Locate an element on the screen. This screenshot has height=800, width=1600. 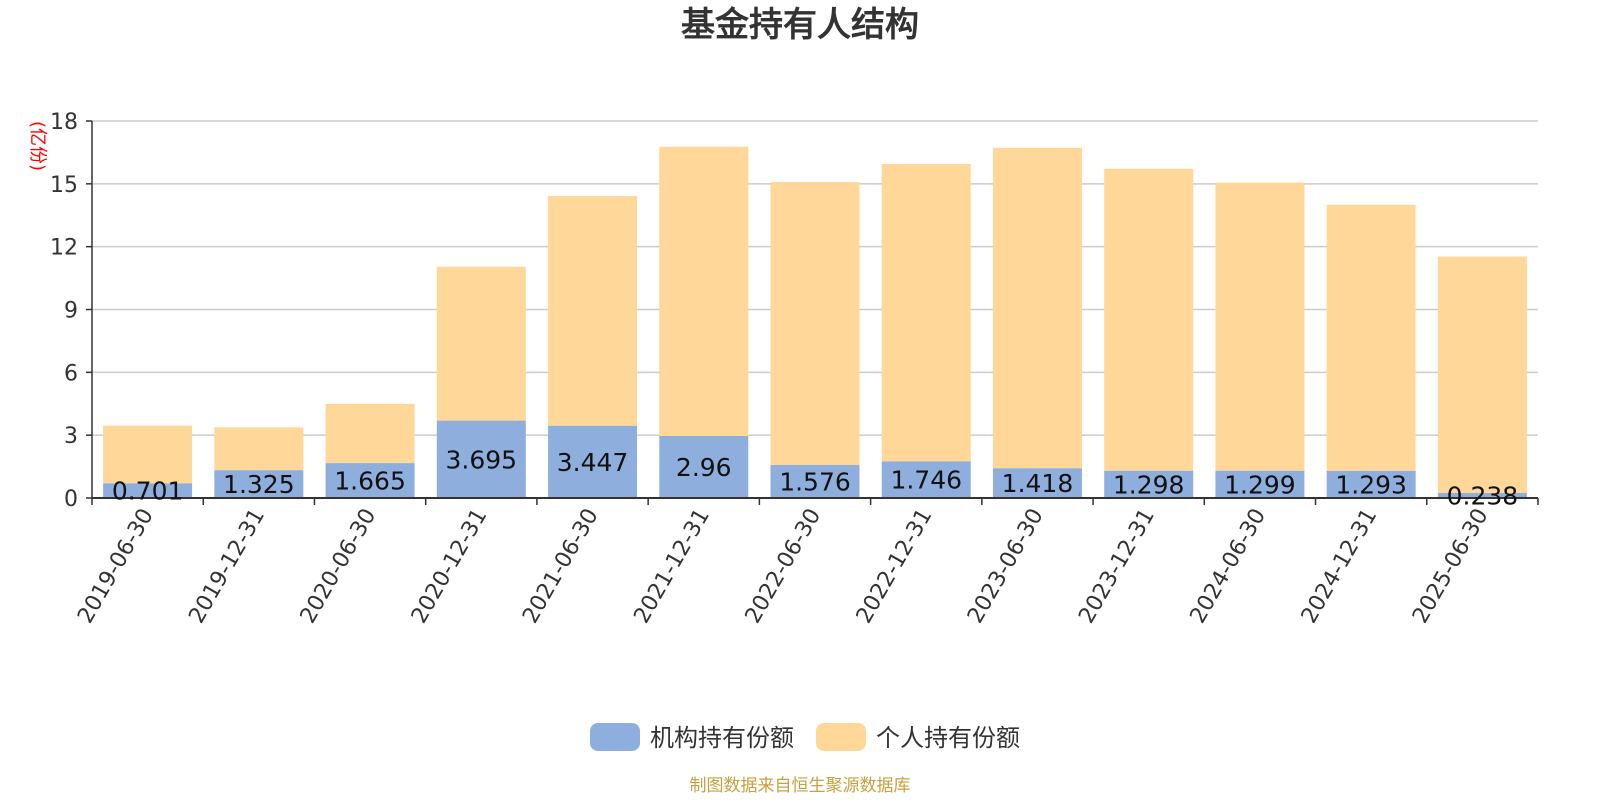
y-tick-label: 18 is located at coordinates (64, 122).